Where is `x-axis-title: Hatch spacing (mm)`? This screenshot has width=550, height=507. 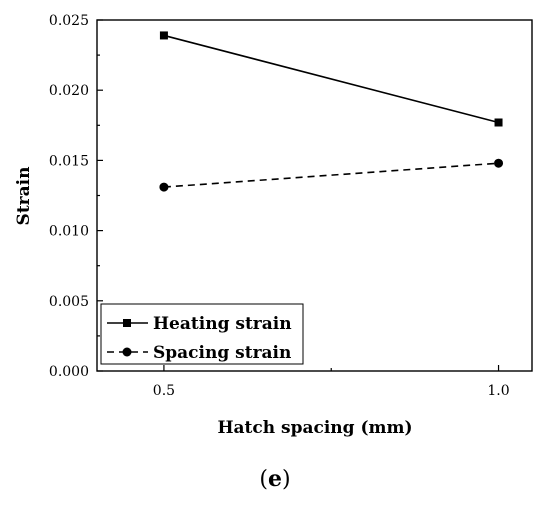 x-axis-title: Hatch spacing (mm) is located at coordinates (314, 428).